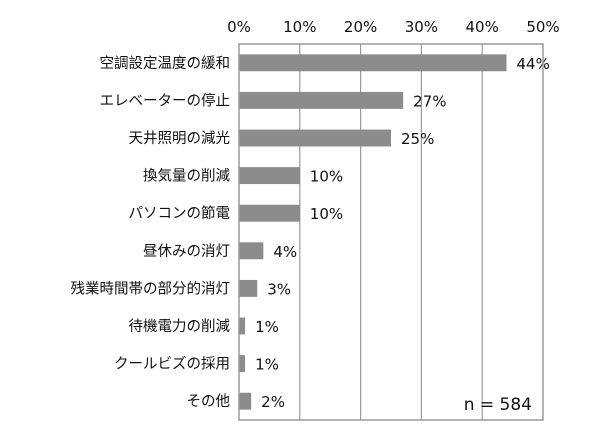  What do you see at coordinates (165, 63) in the screenshot?
I see `category-label: 空調設定温度の緩和` at bounding box center [165, 63].